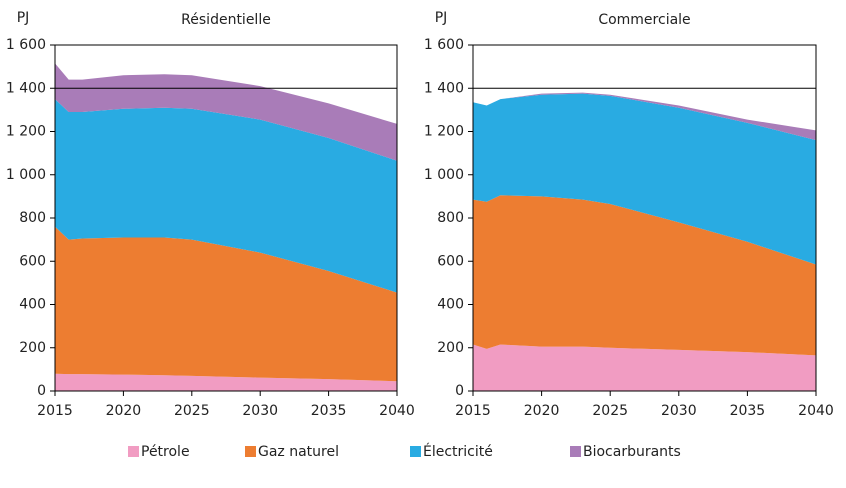 The height and width of the screenshot is (488, 846). What do you see at coordinates (226, 20) in the screenshot?
I see `chart-title: Résidentielle` at bounding box center [226, 20].